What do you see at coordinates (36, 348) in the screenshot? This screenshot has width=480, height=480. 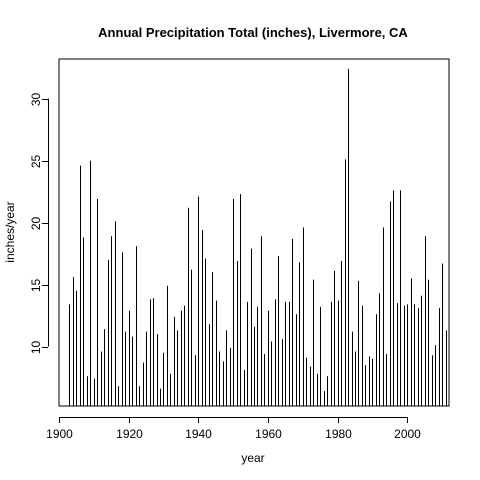 I see `y-tick-label-10: 10` at bounding box center [36, 348].